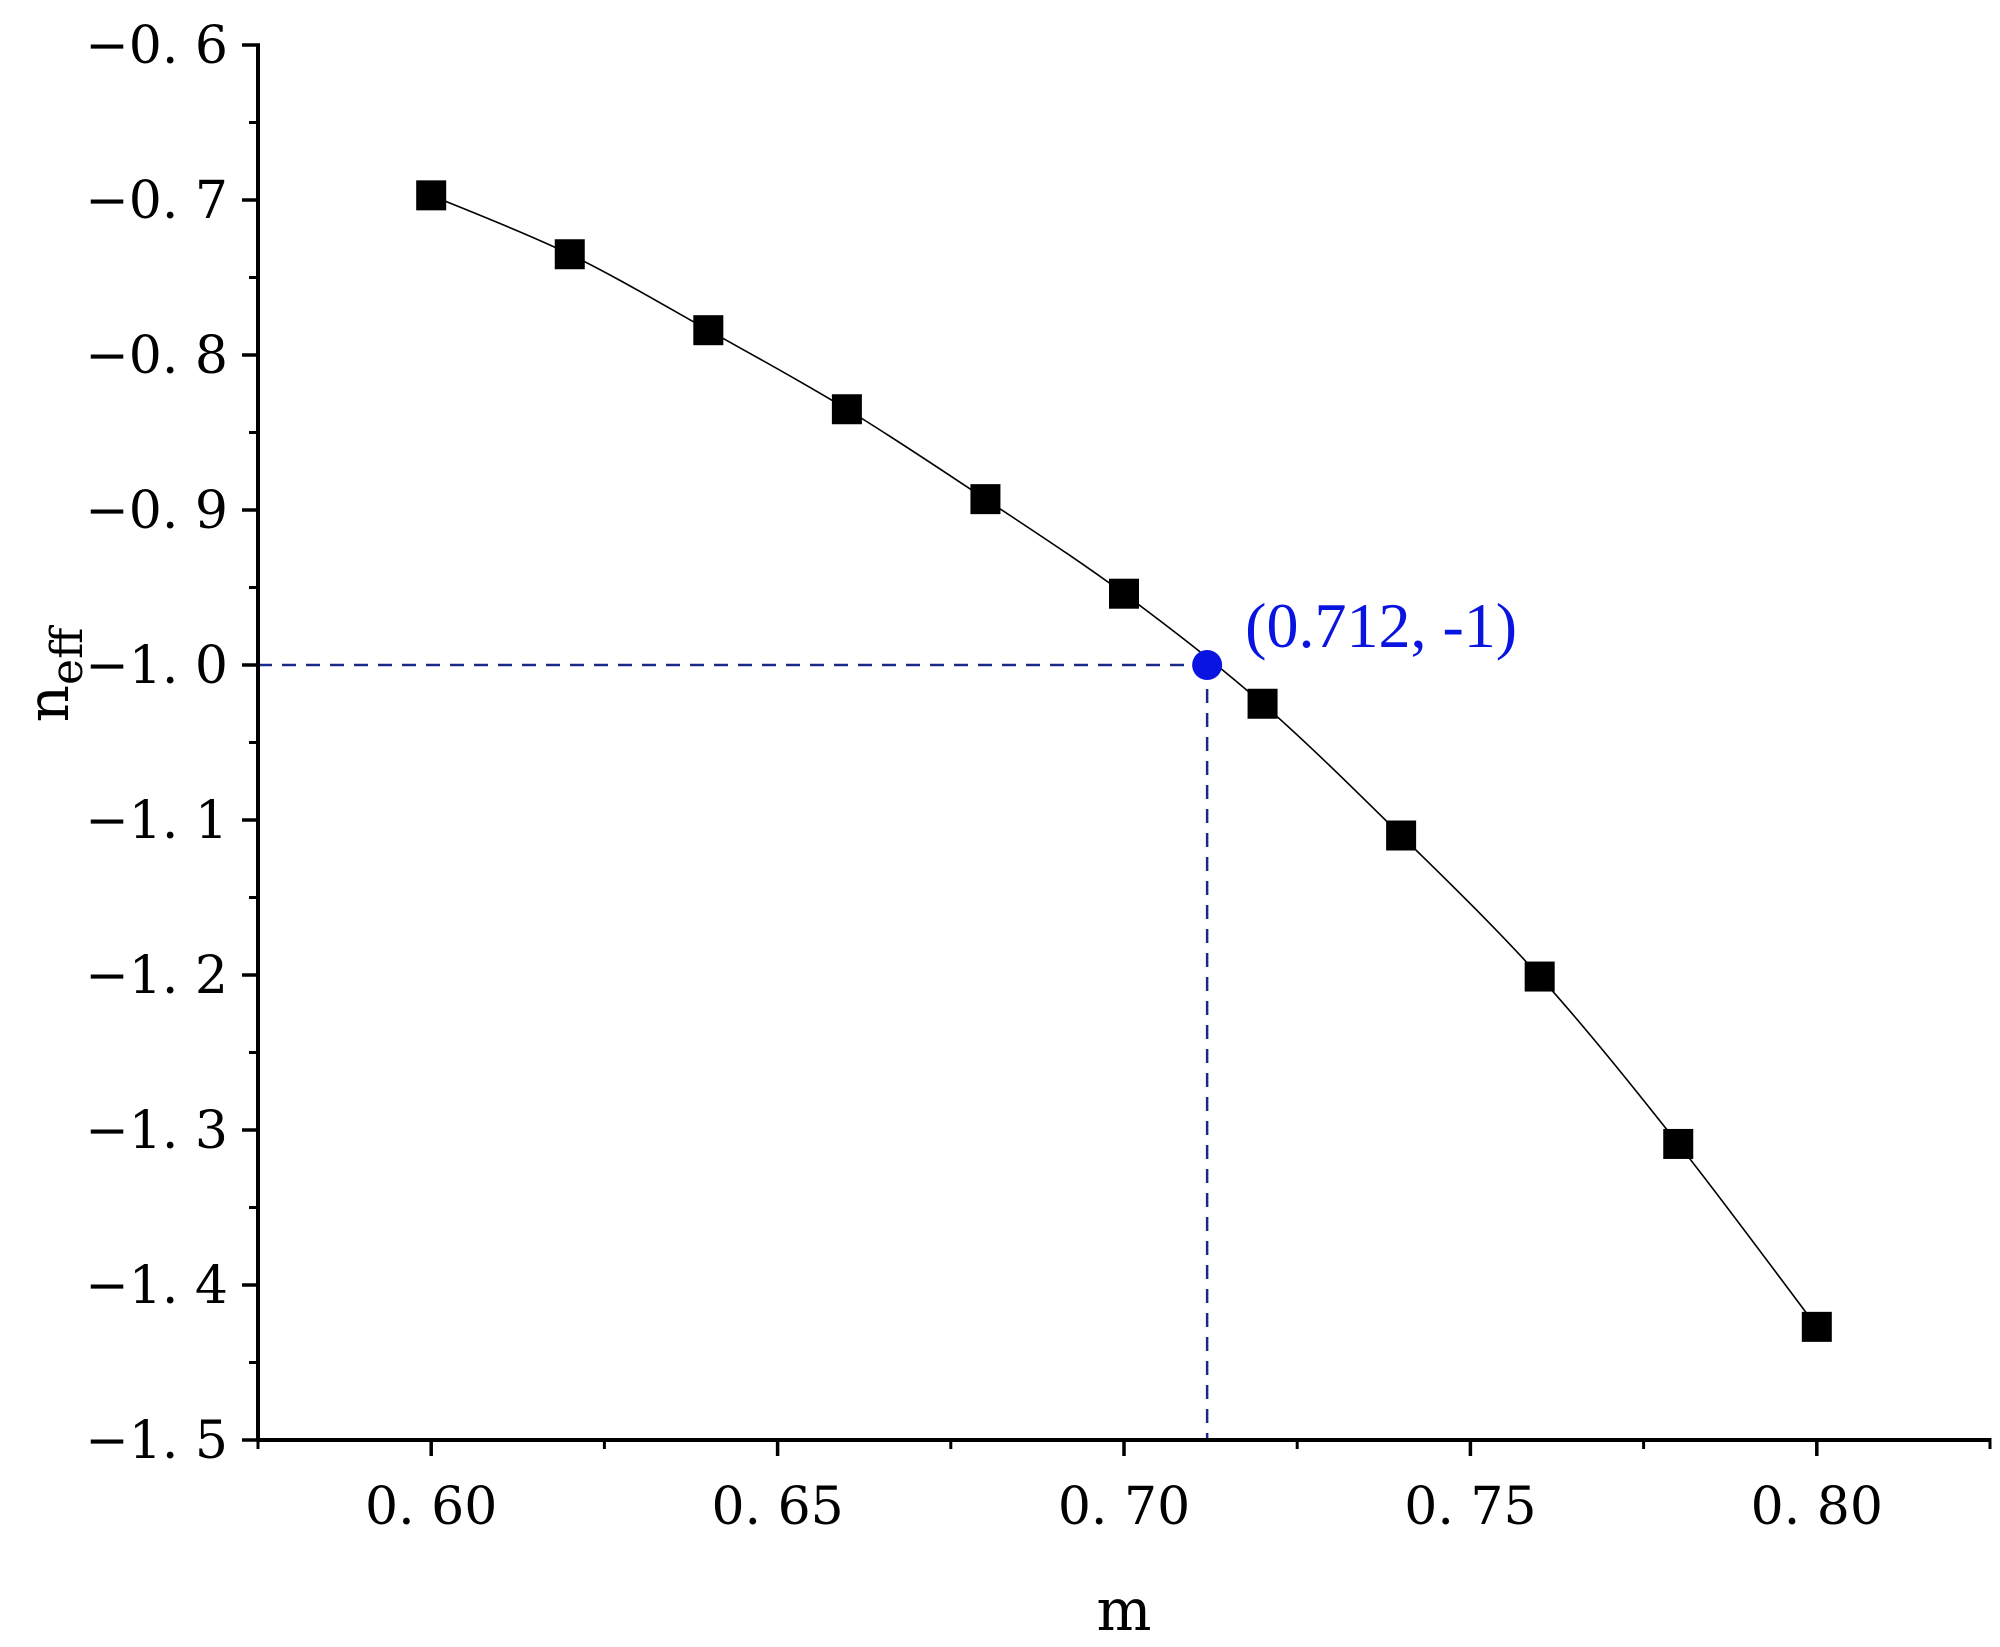 The height and width of the screenshot is (1647, 2000). I want to click on y-tick-label: −1. 2, so click(156, 976).